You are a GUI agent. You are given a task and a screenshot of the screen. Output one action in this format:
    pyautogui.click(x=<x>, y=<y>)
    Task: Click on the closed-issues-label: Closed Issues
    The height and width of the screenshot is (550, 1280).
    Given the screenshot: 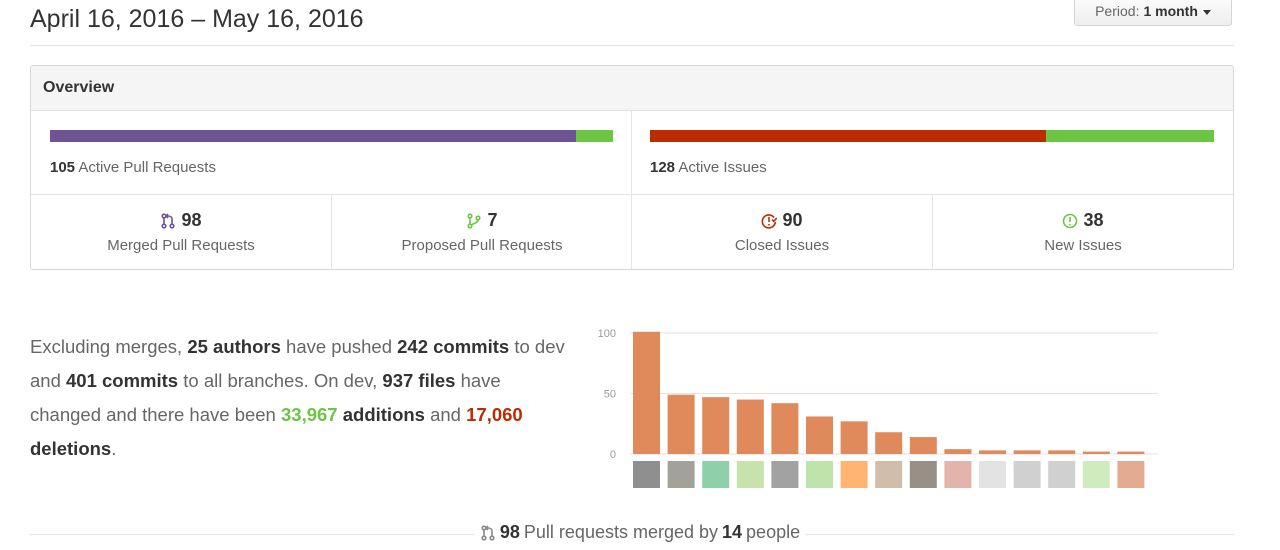 What is the action you would take?
    pyautogui.click(x=782, y=245)
    